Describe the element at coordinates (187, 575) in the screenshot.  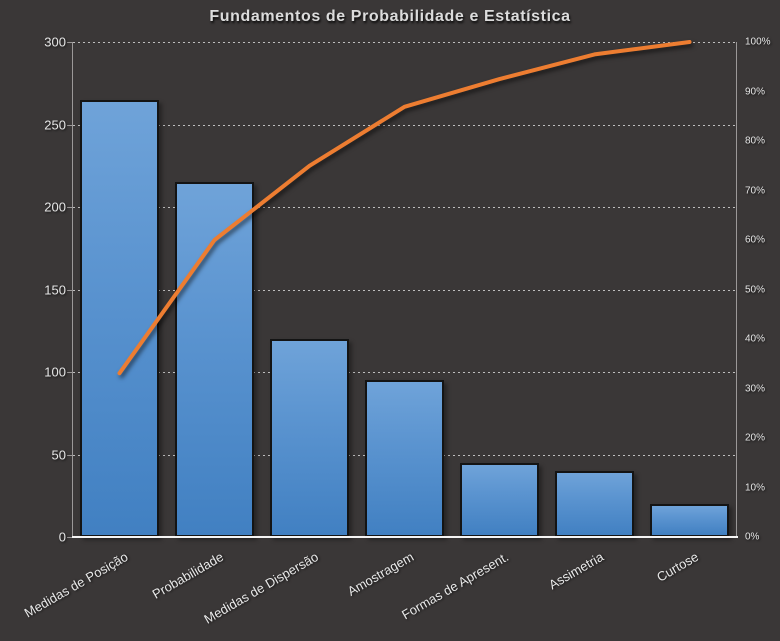
I see `category-label: Probabilidade` at that location.